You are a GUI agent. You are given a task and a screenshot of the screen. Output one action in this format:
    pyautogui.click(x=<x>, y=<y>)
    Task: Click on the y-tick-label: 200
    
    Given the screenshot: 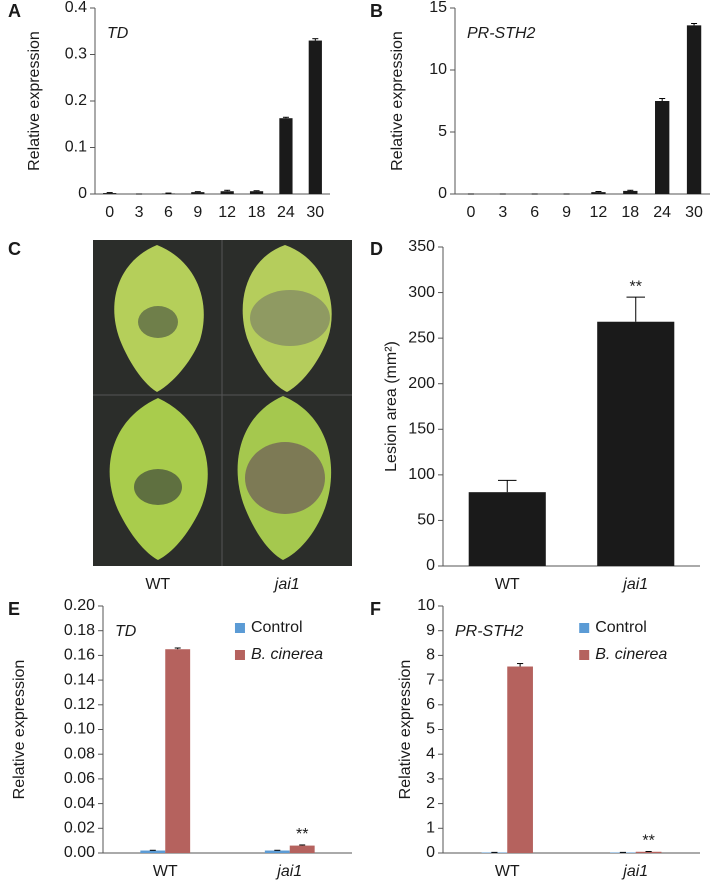 What is the action you would take?
    pyautogui.click(x=421, y=383)
    